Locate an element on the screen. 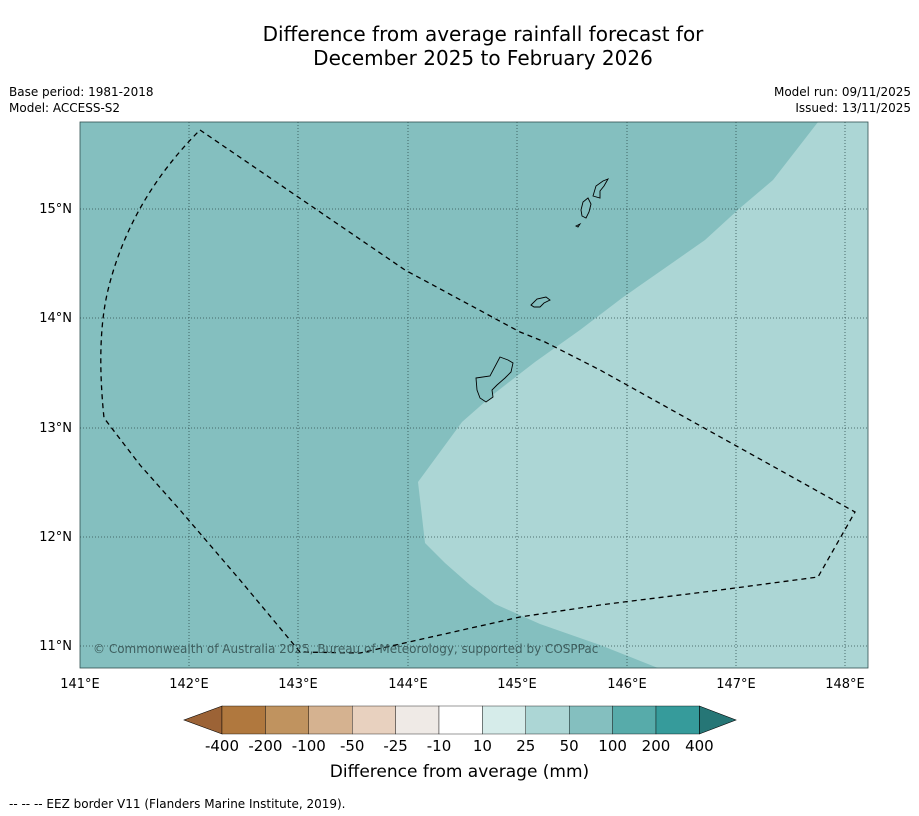  colorbar-label: 100 is located at coordinates (612, 746).